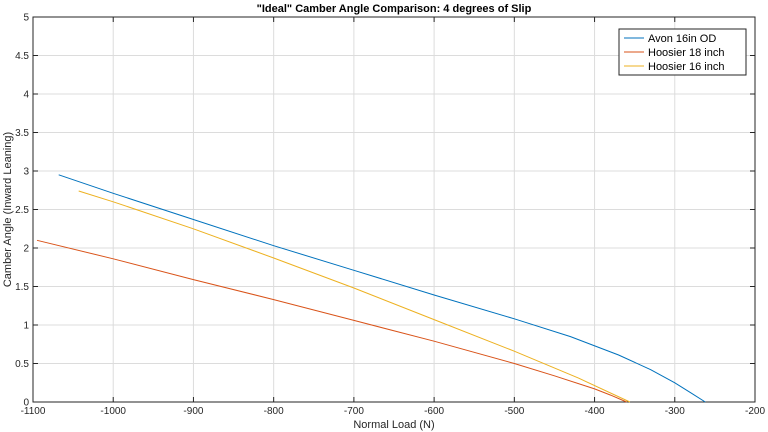  What do you see at coordinates (22, 133) in the screenshot?
I see `y-tick-label: 3.5` at bounding box center [22, 133].